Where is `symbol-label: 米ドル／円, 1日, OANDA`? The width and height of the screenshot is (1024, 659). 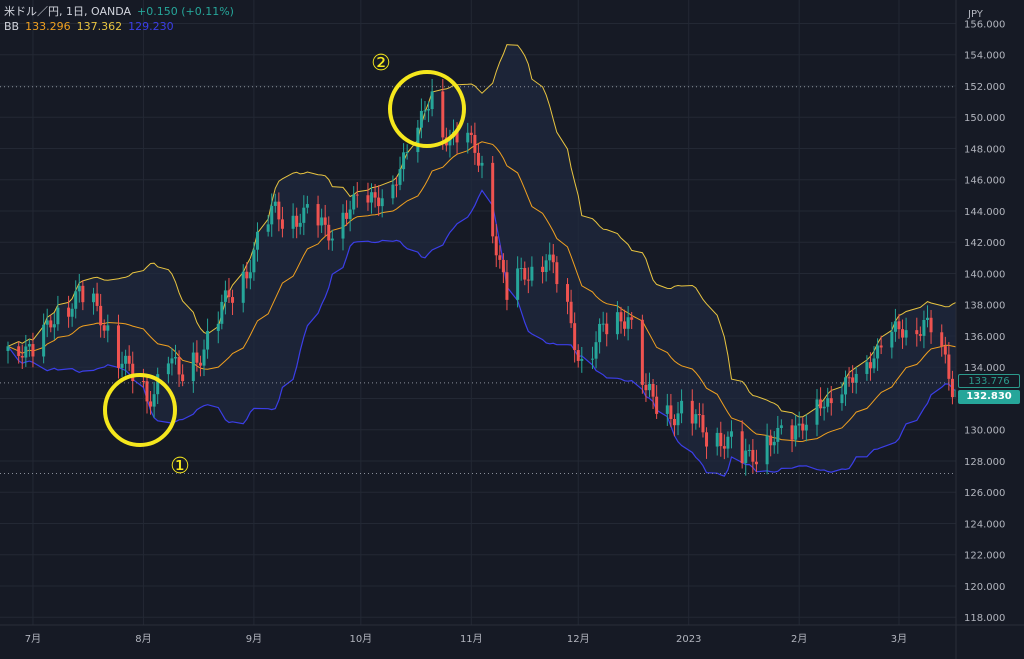 symbol-label: 米ドル／円, 1日, OANDA is located at coordinates (68, 11).